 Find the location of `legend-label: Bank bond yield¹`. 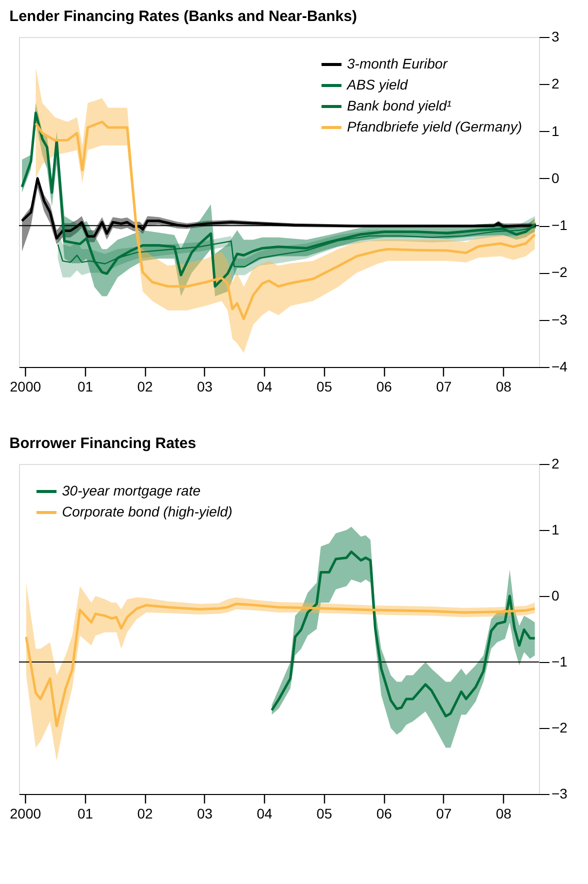

legend-label: Bank bond yield¹ is located at coordinates (399, 106).